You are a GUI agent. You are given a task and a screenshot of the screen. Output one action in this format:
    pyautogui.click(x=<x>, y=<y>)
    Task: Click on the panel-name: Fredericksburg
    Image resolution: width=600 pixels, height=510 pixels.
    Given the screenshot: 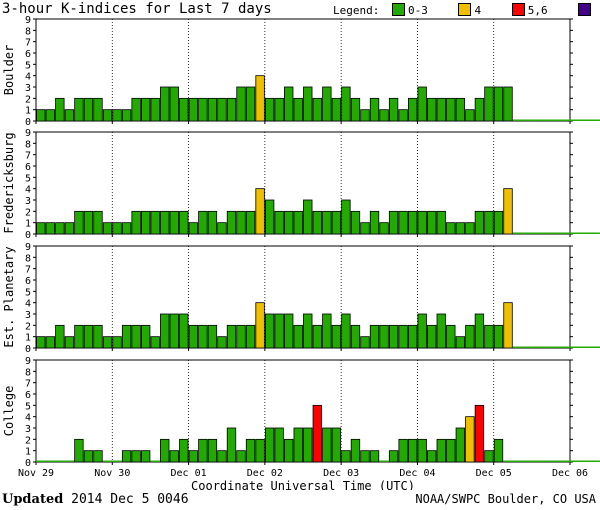 What is the action you would take?
    pyautogui.click(x=9, y=182)
    